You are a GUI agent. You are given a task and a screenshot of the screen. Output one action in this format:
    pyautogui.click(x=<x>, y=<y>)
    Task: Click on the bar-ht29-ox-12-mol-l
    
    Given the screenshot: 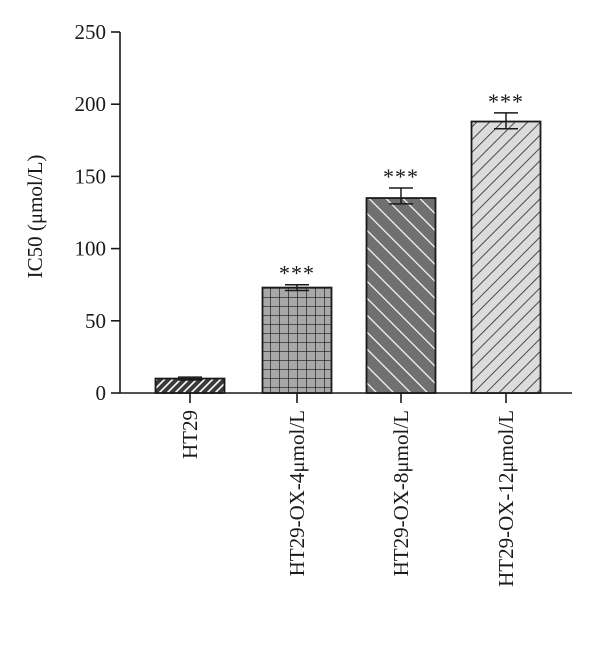 What is the action you would take?
    pyautogui.click(x=506, y=257)
    